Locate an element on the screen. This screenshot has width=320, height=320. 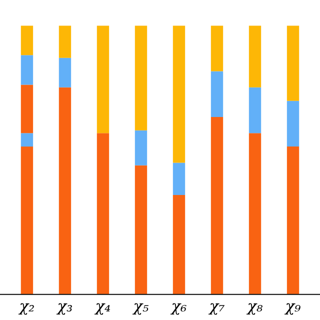
x-tick-label: χ₈ is located at coordinates (254, 309).